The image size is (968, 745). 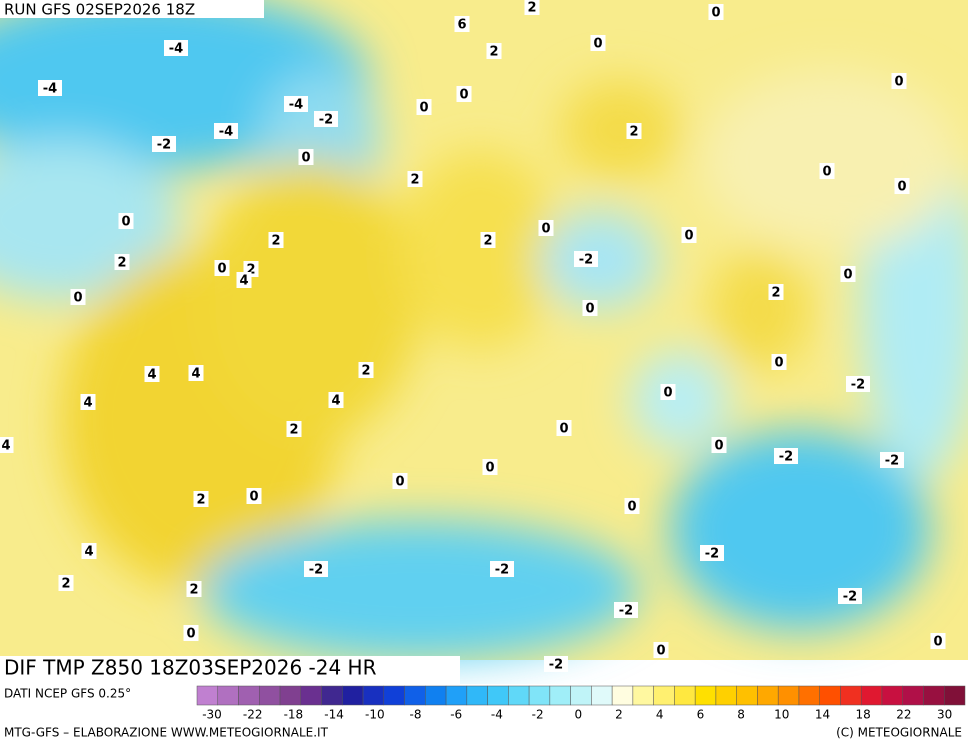 What do you see at coordinates (190, 668) in the screenshot?
I see `footer-title: DIF TMP Z850 18Z03SEP2026 -24 HR` at bounding box center [190, 668].